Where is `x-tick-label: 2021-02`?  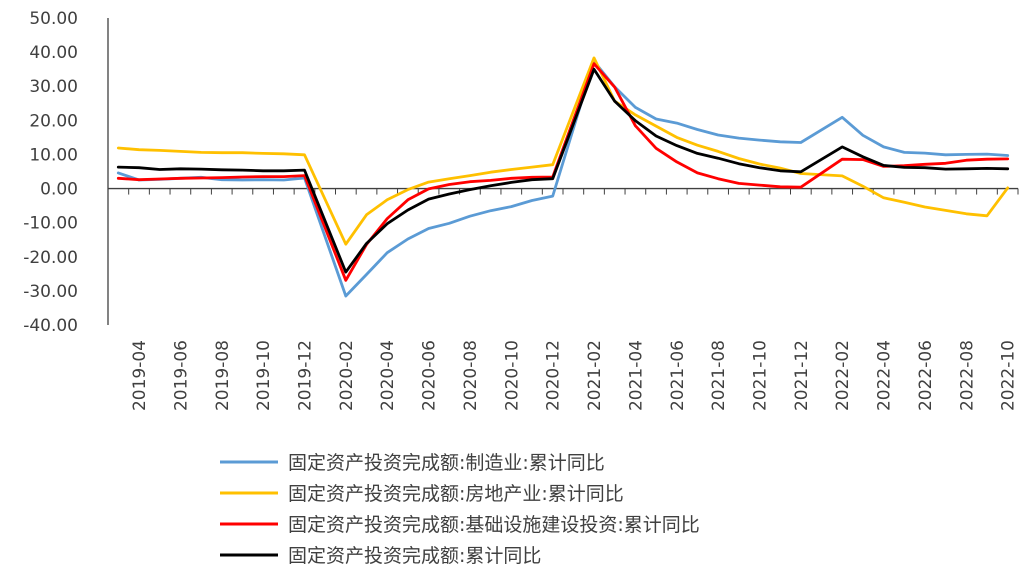
x-tick-label: 2021-02 is located at coordinates (595, 375).